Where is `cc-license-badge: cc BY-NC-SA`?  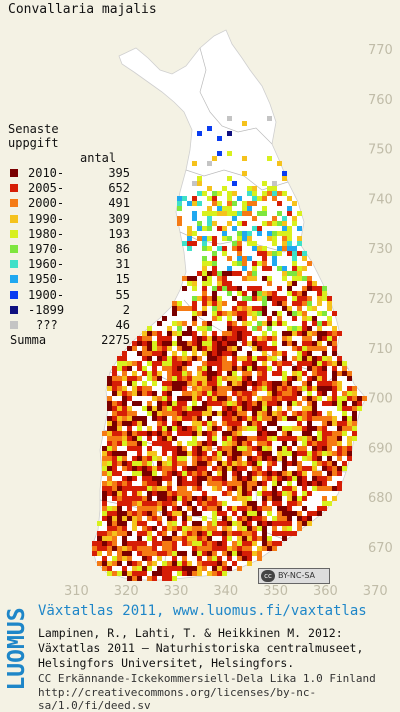
cc-license-badge: cc BY-NC-SA is located at coordinates (294, 576).